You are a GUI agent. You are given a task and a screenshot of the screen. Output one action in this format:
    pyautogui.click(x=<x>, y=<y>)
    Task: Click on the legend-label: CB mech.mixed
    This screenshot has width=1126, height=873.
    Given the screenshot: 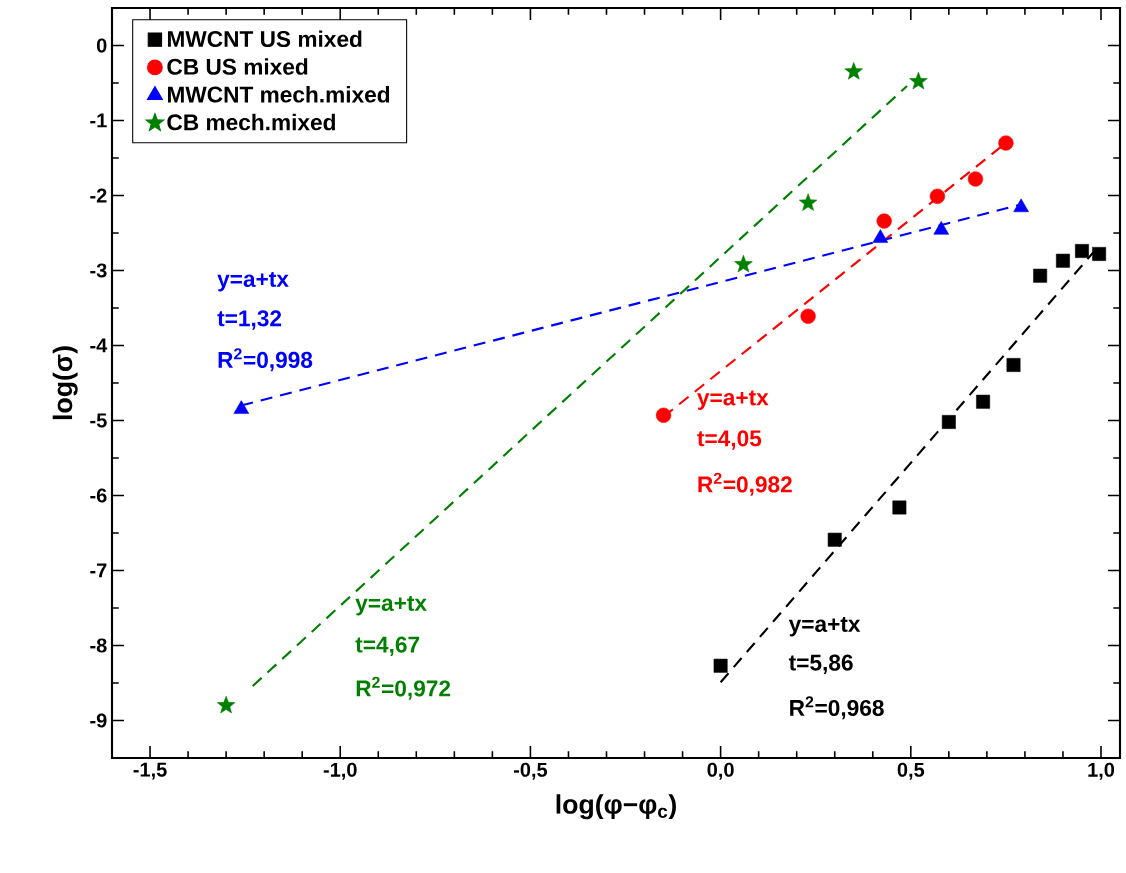 What is the action you would take?
    pyautogui.click(x=251, y=122)
    